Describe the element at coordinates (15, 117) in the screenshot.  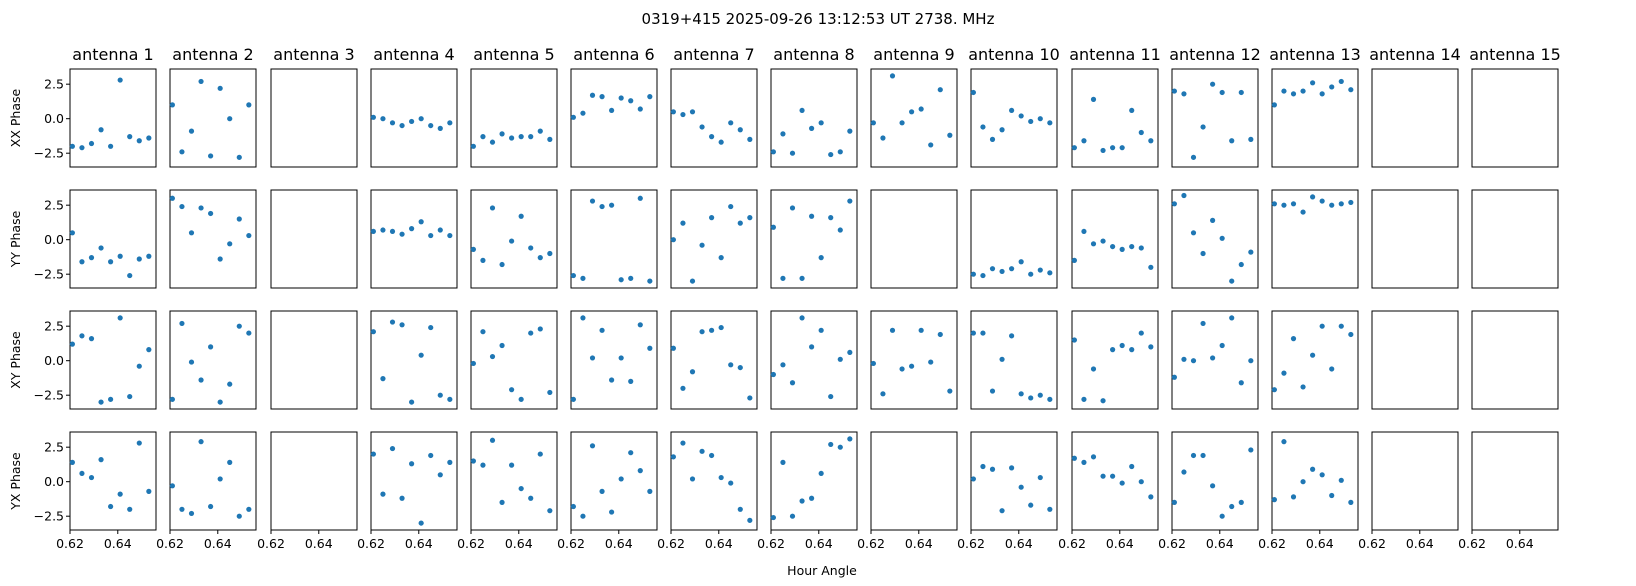
I see `row-label: XX Phase` at that location.